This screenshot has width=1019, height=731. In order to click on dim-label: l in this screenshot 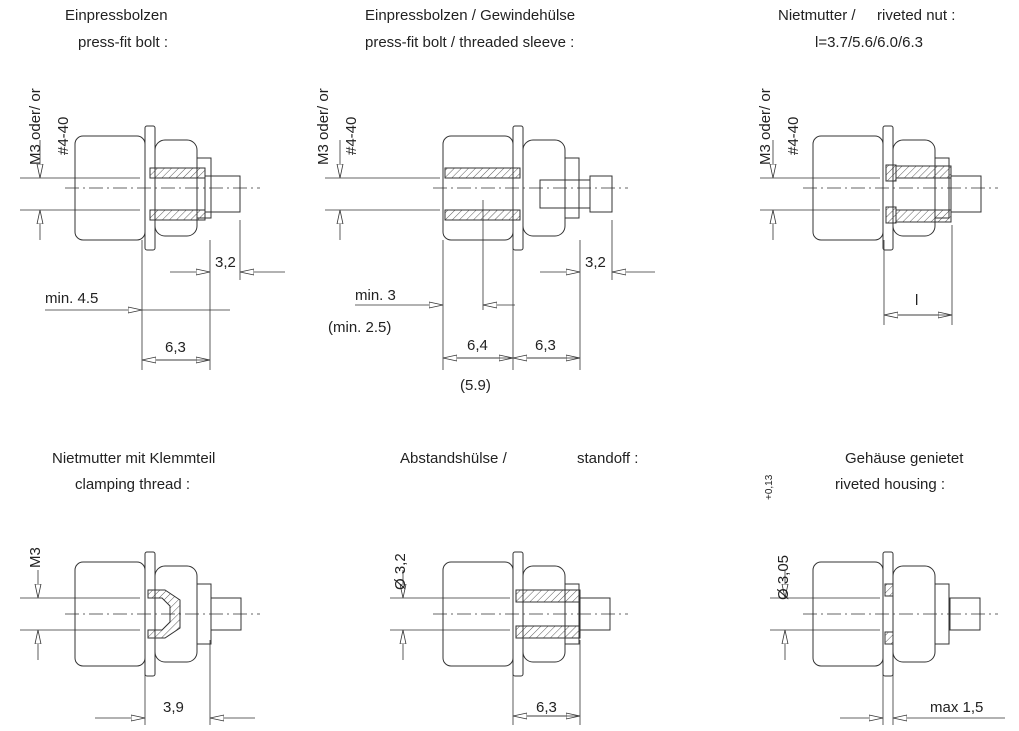, I will do `click(916, 300)`.